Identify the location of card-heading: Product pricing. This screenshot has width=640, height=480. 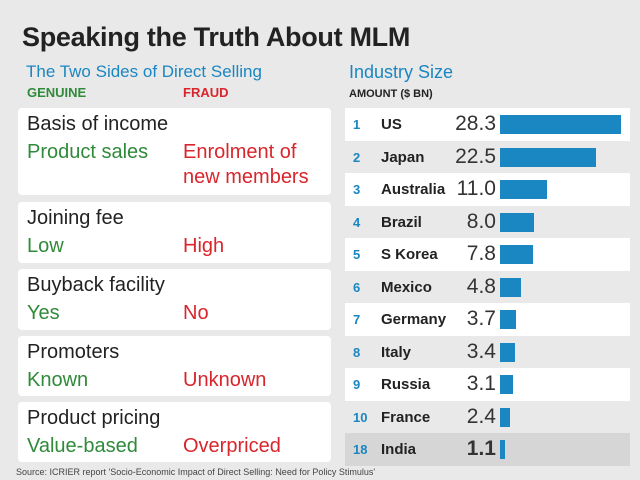
(94, 418).